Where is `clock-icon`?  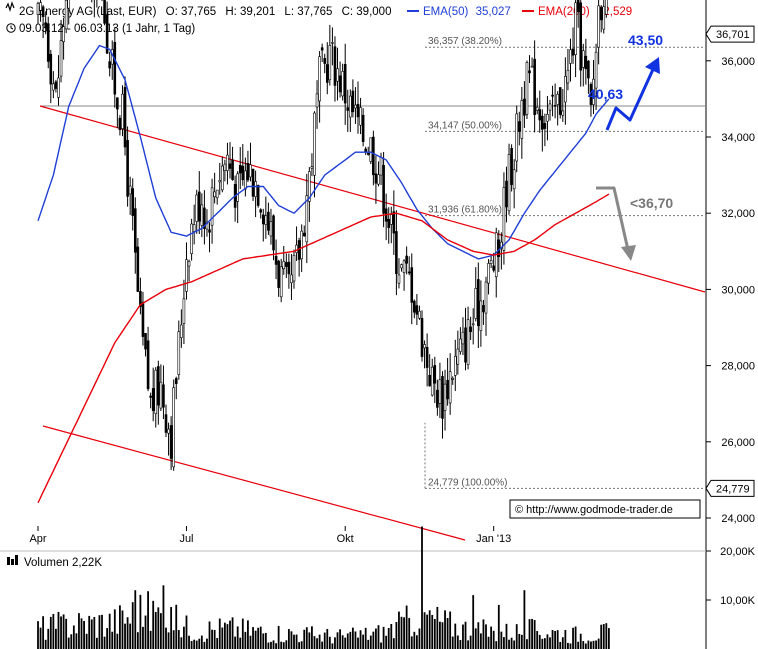 clock-icon is located at coordinates (11, 28).